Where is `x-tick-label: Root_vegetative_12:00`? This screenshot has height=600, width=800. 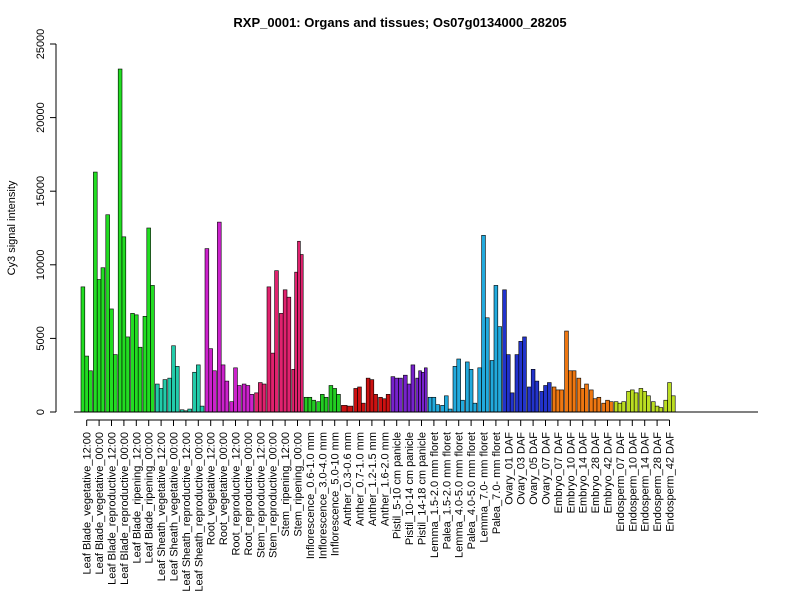 x-tick-label: Root_vegetative_12:00 is located at coordinates (212, 488).